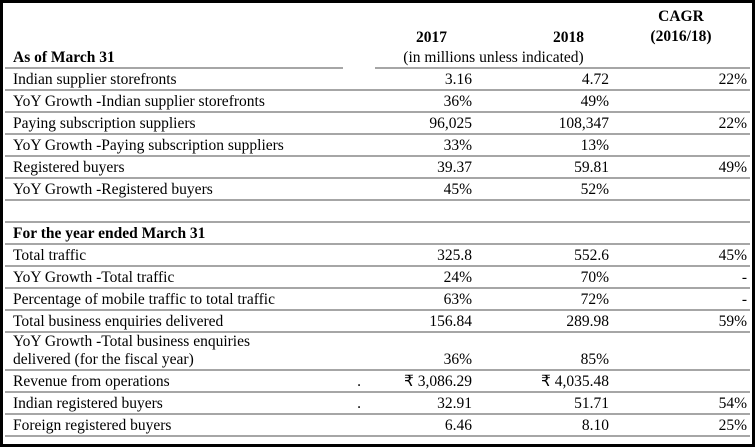 This screenshot has height=447, width=755. I want to click on value-2018: 72%, so click(543, 299).